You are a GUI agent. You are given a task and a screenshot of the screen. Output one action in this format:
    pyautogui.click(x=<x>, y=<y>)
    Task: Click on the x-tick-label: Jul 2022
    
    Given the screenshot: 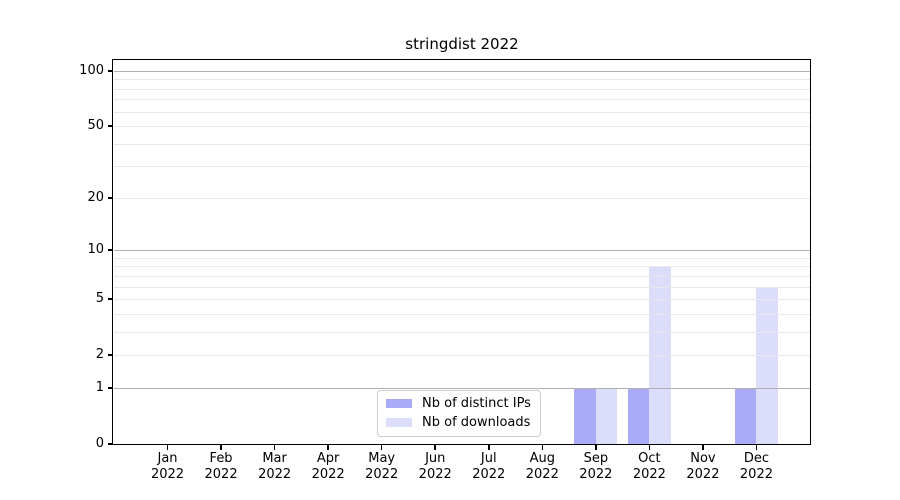 What is the action you would take?
    pyautogui.click(x=489, y=467)
    